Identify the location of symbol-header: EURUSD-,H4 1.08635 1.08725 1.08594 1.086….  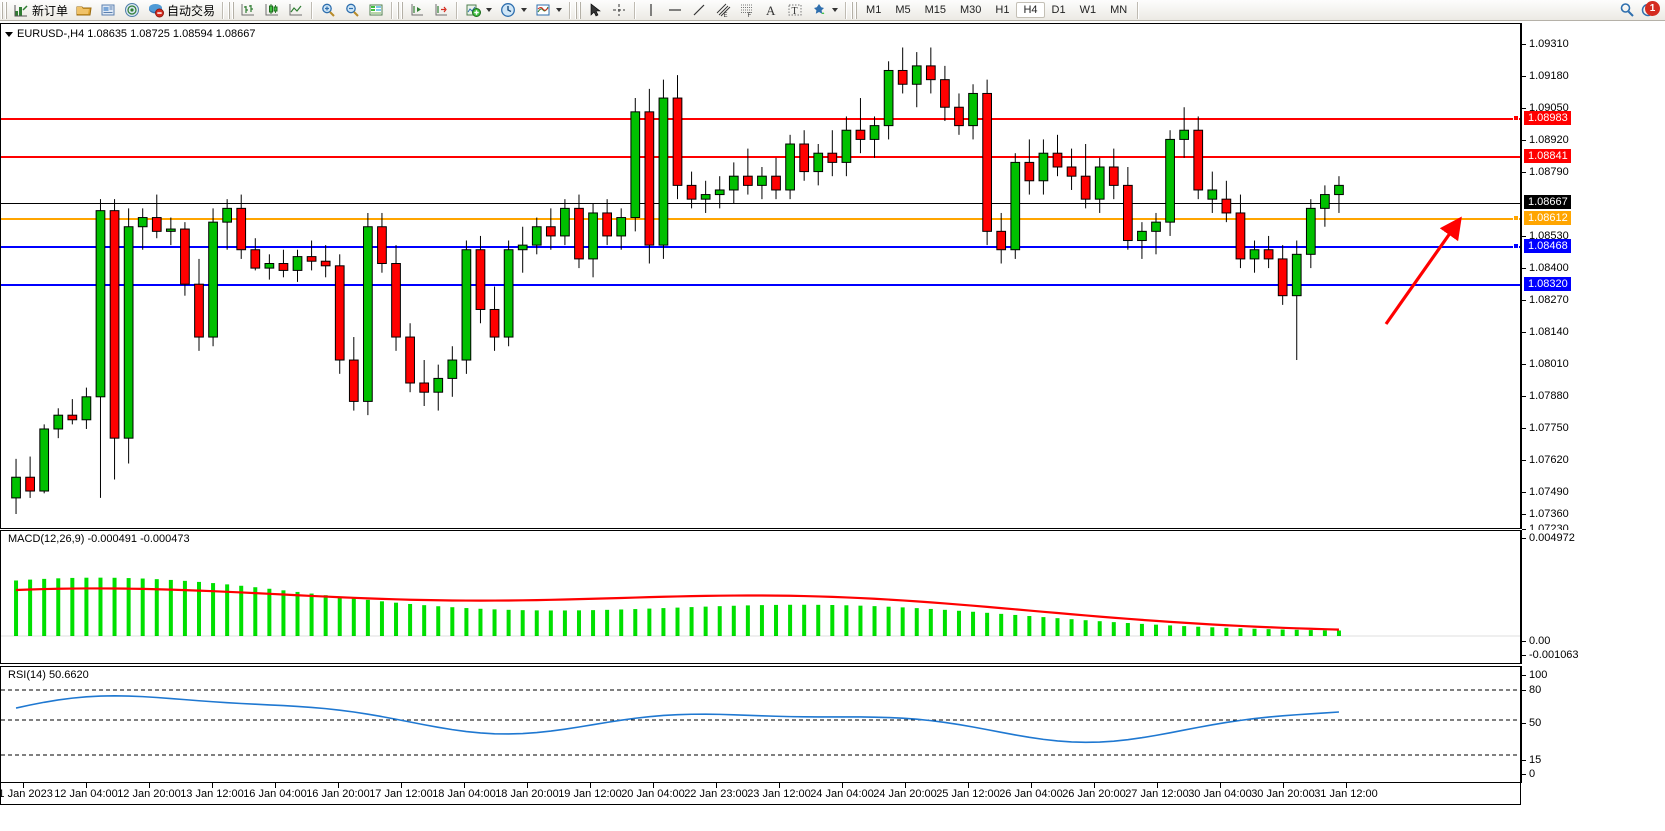
(130, 34).